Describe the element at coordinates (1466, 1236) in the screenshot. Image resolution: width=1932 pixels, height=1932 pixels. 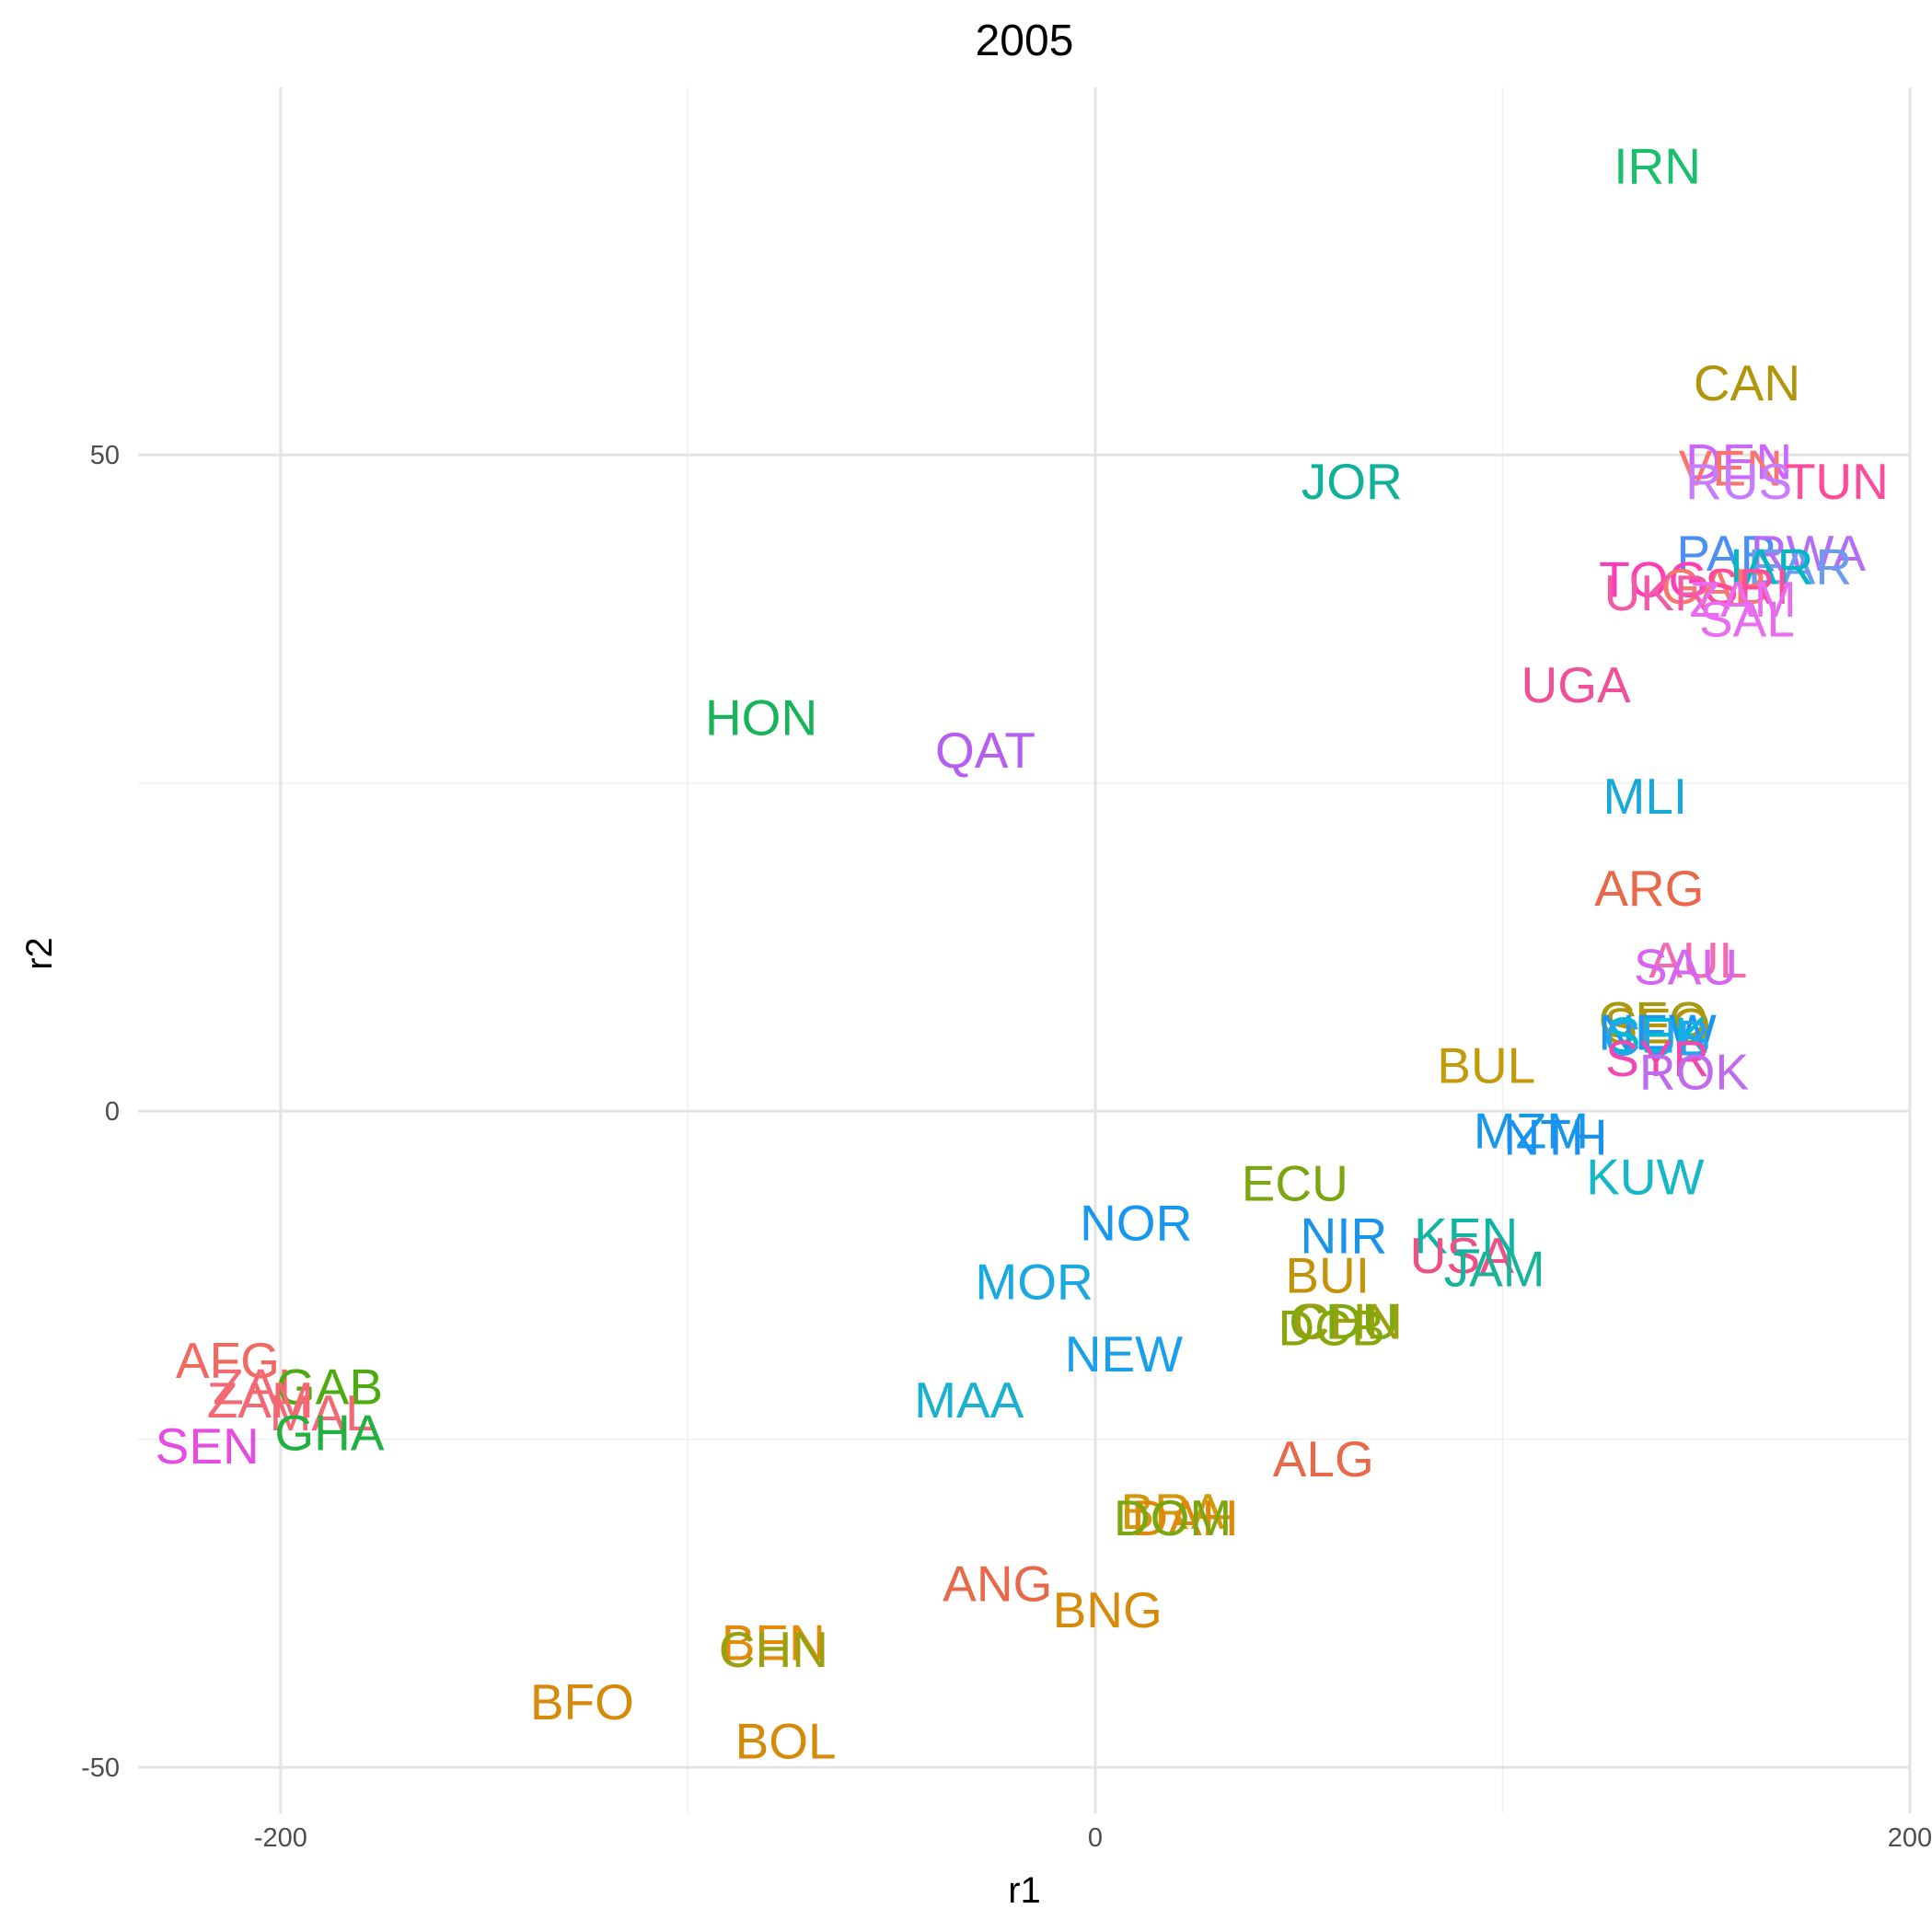
I see `point-label: KEN` at that location.